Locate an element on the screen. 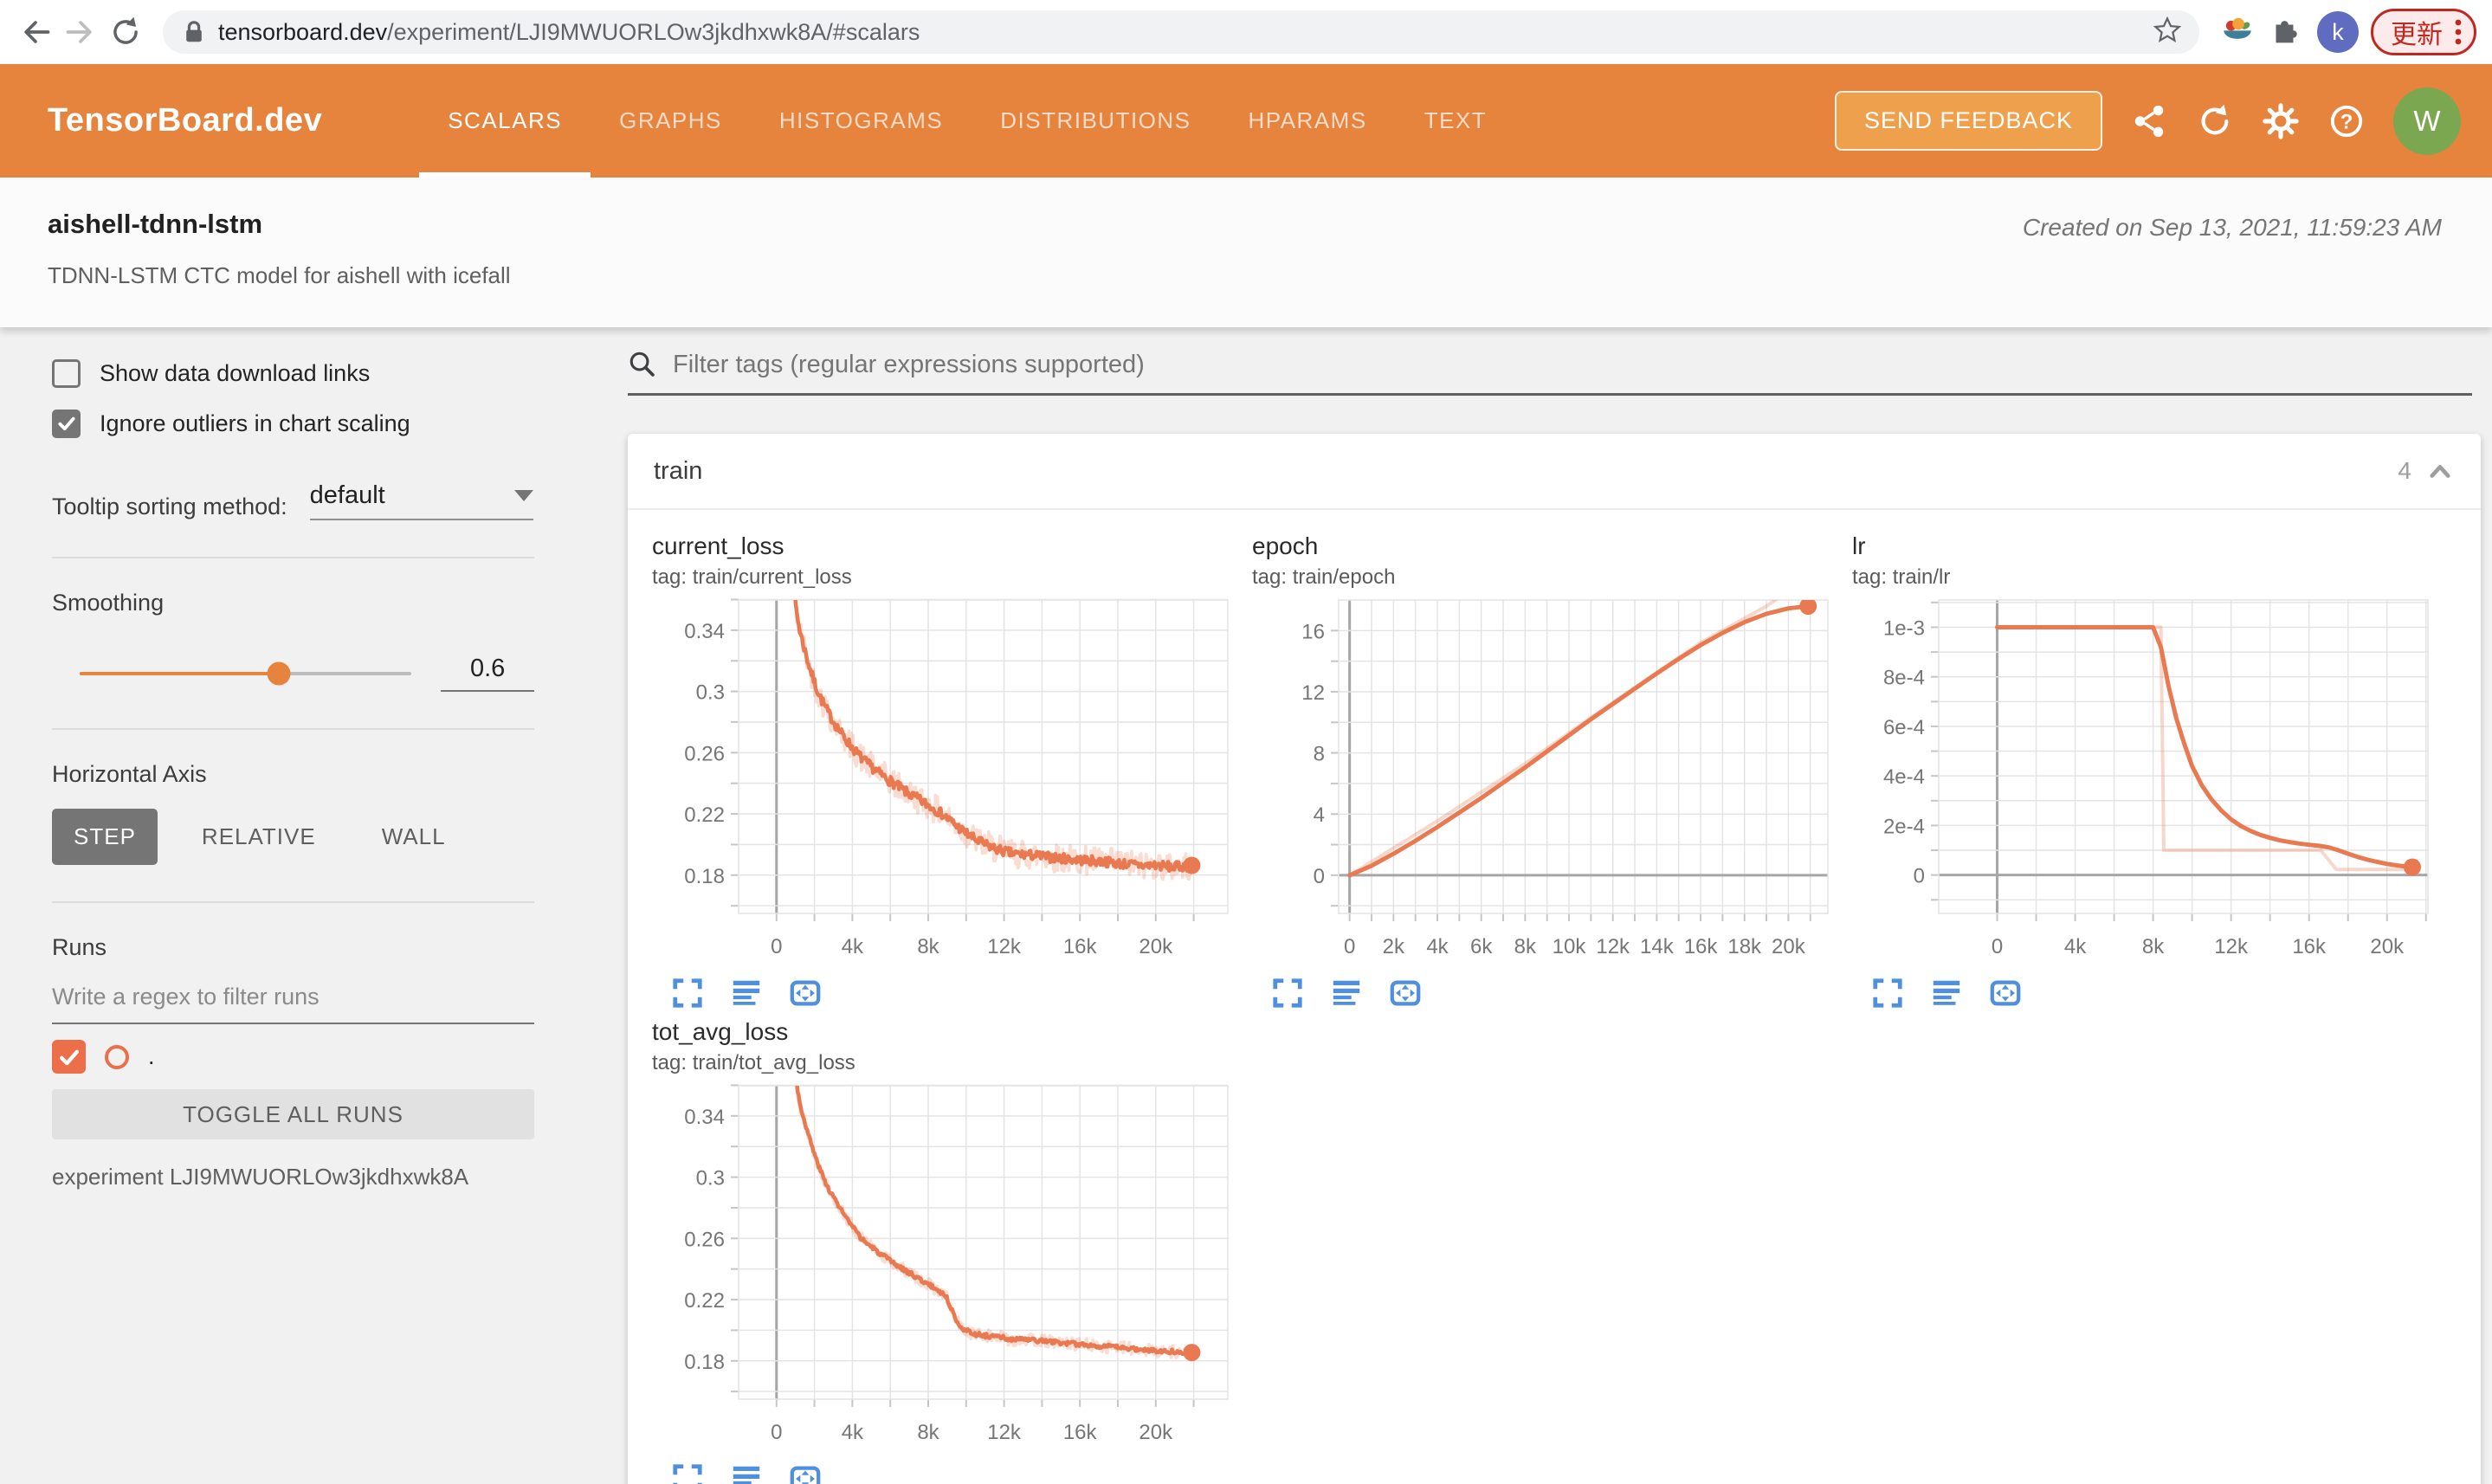 This screenshot has width=2492, height=1484. share-button is located at coordinates (2149, 121).